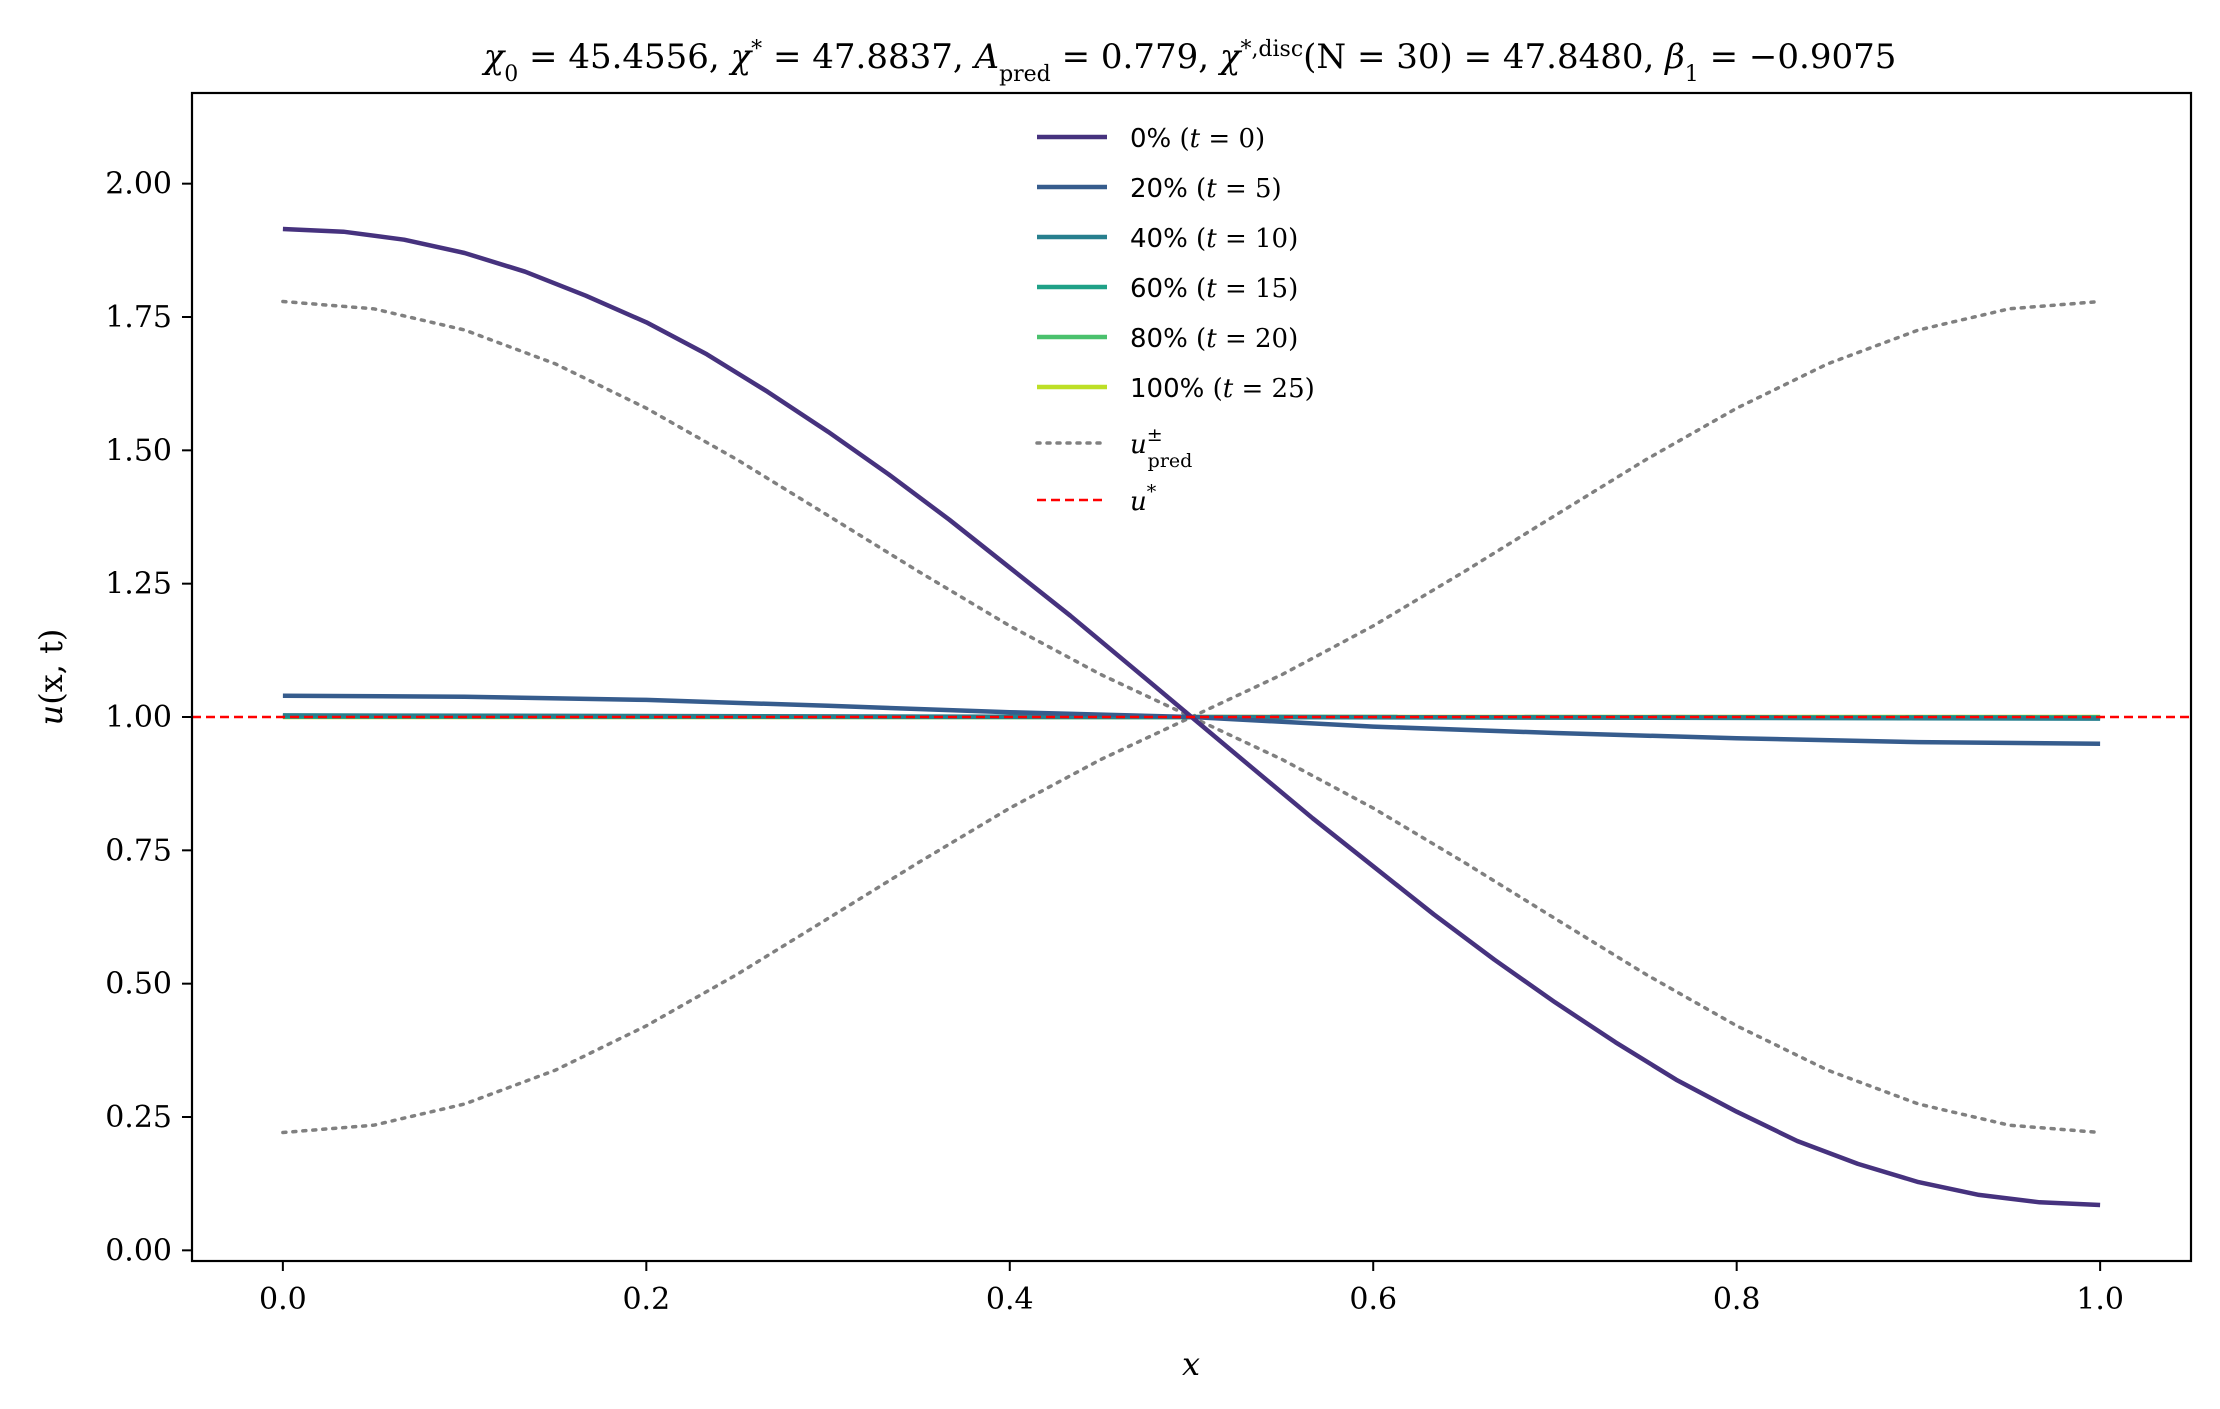 The width and height of the screenshot is (2220, 1409). I want to click on x-axis-ticks: 0.0 0.2 0.4 0.6 0.8 1.0, so click(1191, 1289).